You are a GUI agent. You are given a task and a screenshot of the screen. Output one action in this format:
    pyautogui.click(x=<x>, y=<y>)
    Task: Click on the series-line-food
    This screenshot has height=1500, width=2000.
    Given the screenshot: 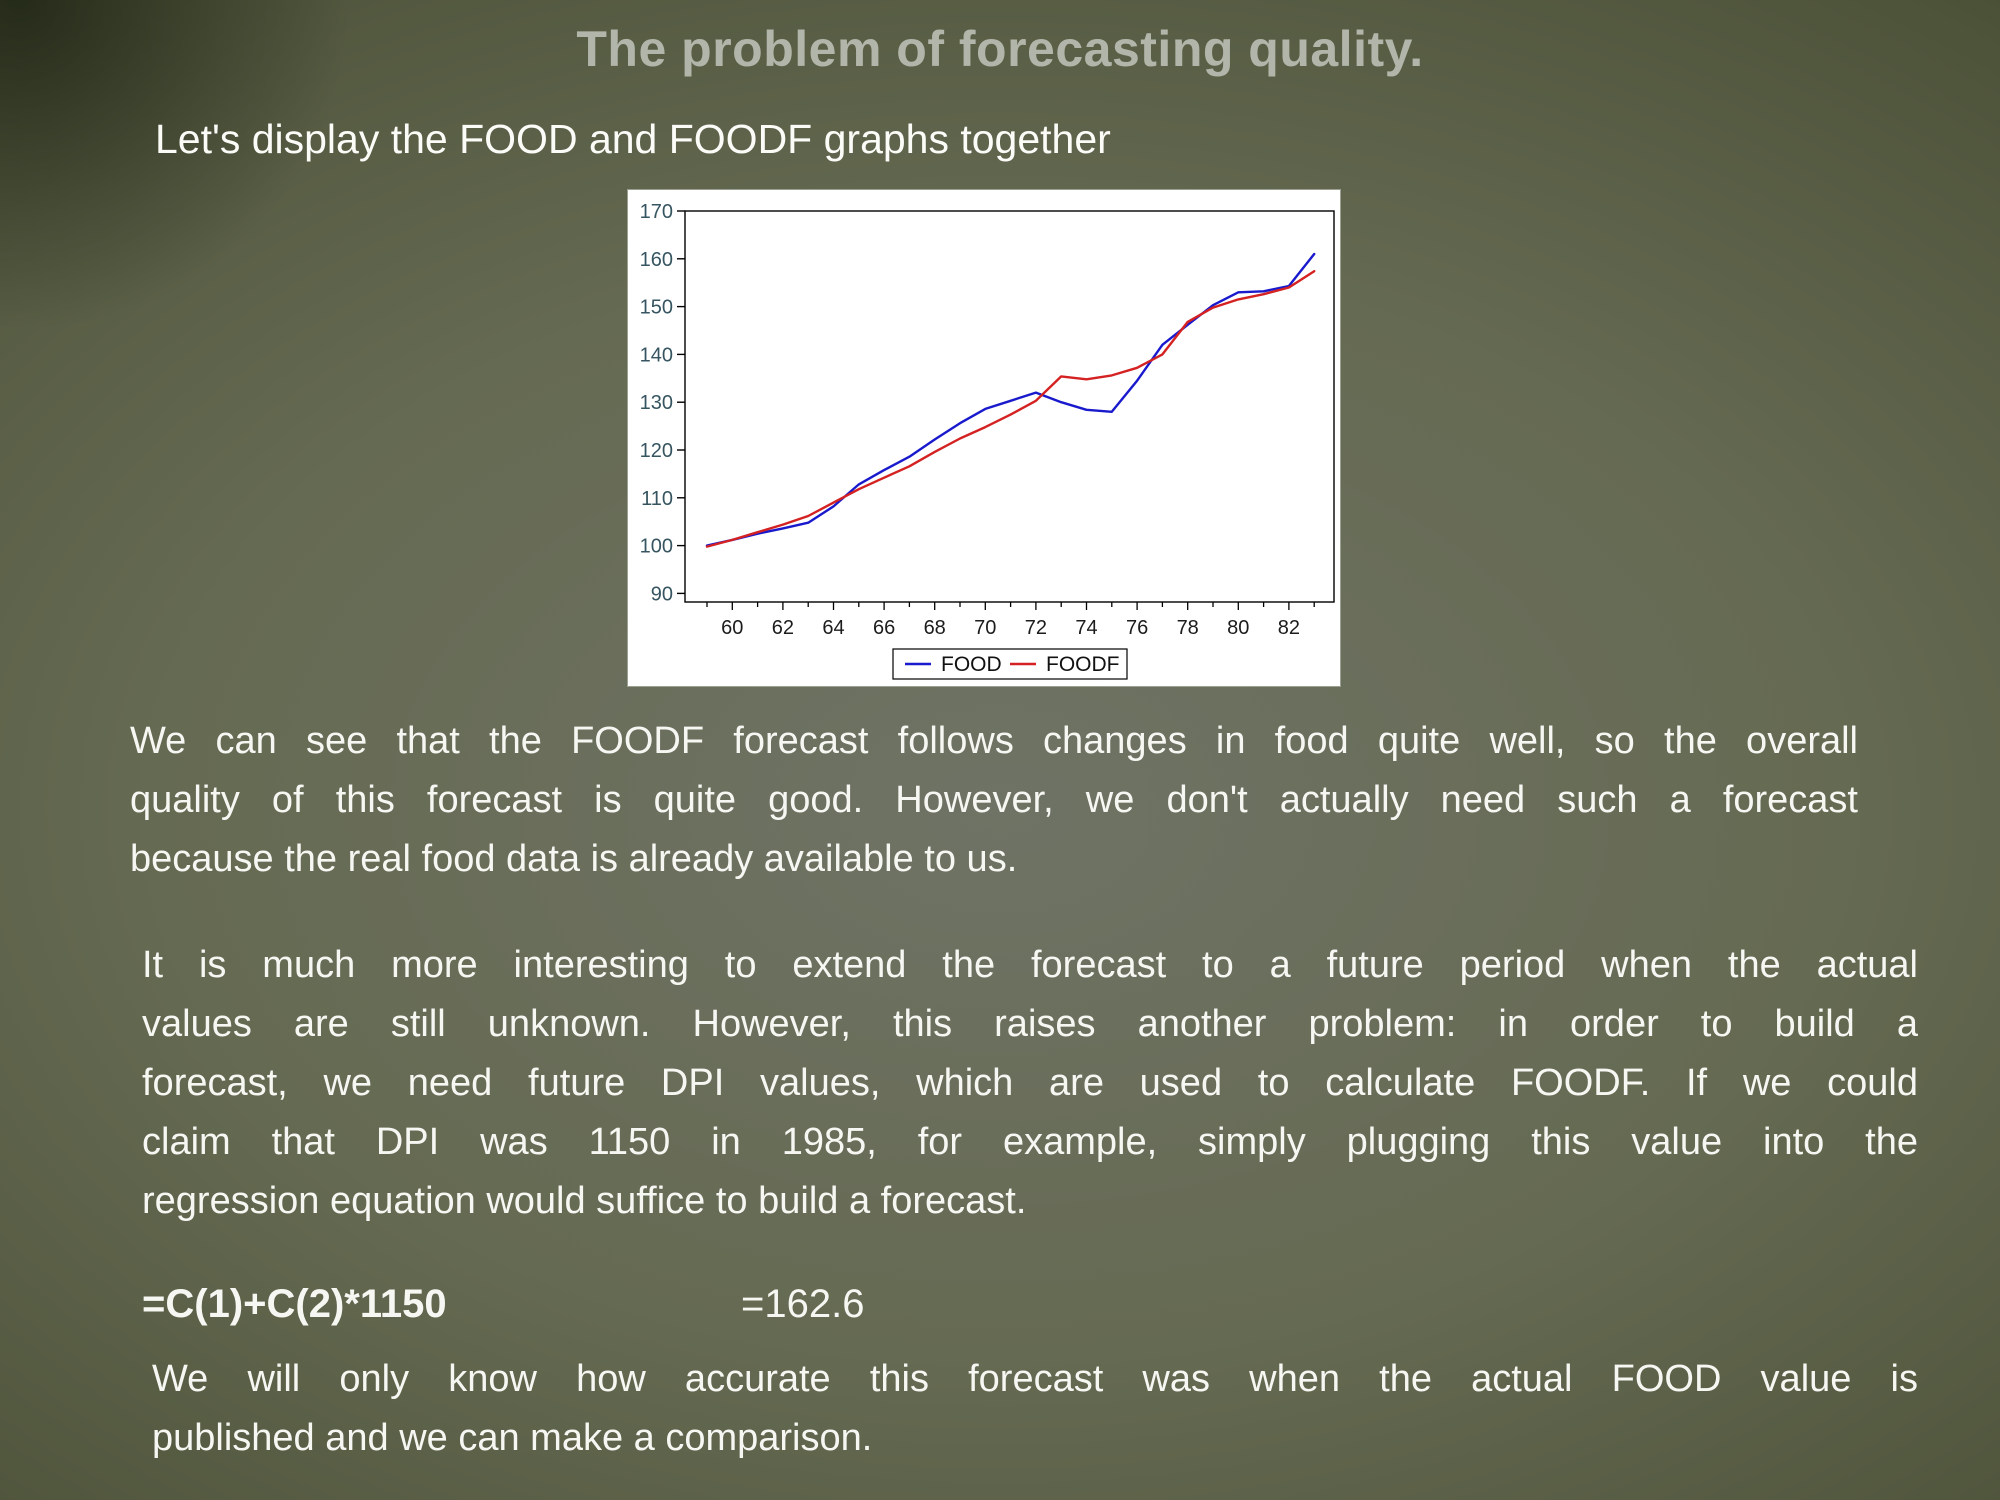 What is the action you would take?
    pyautogui.click(x=1010, y=399)
    